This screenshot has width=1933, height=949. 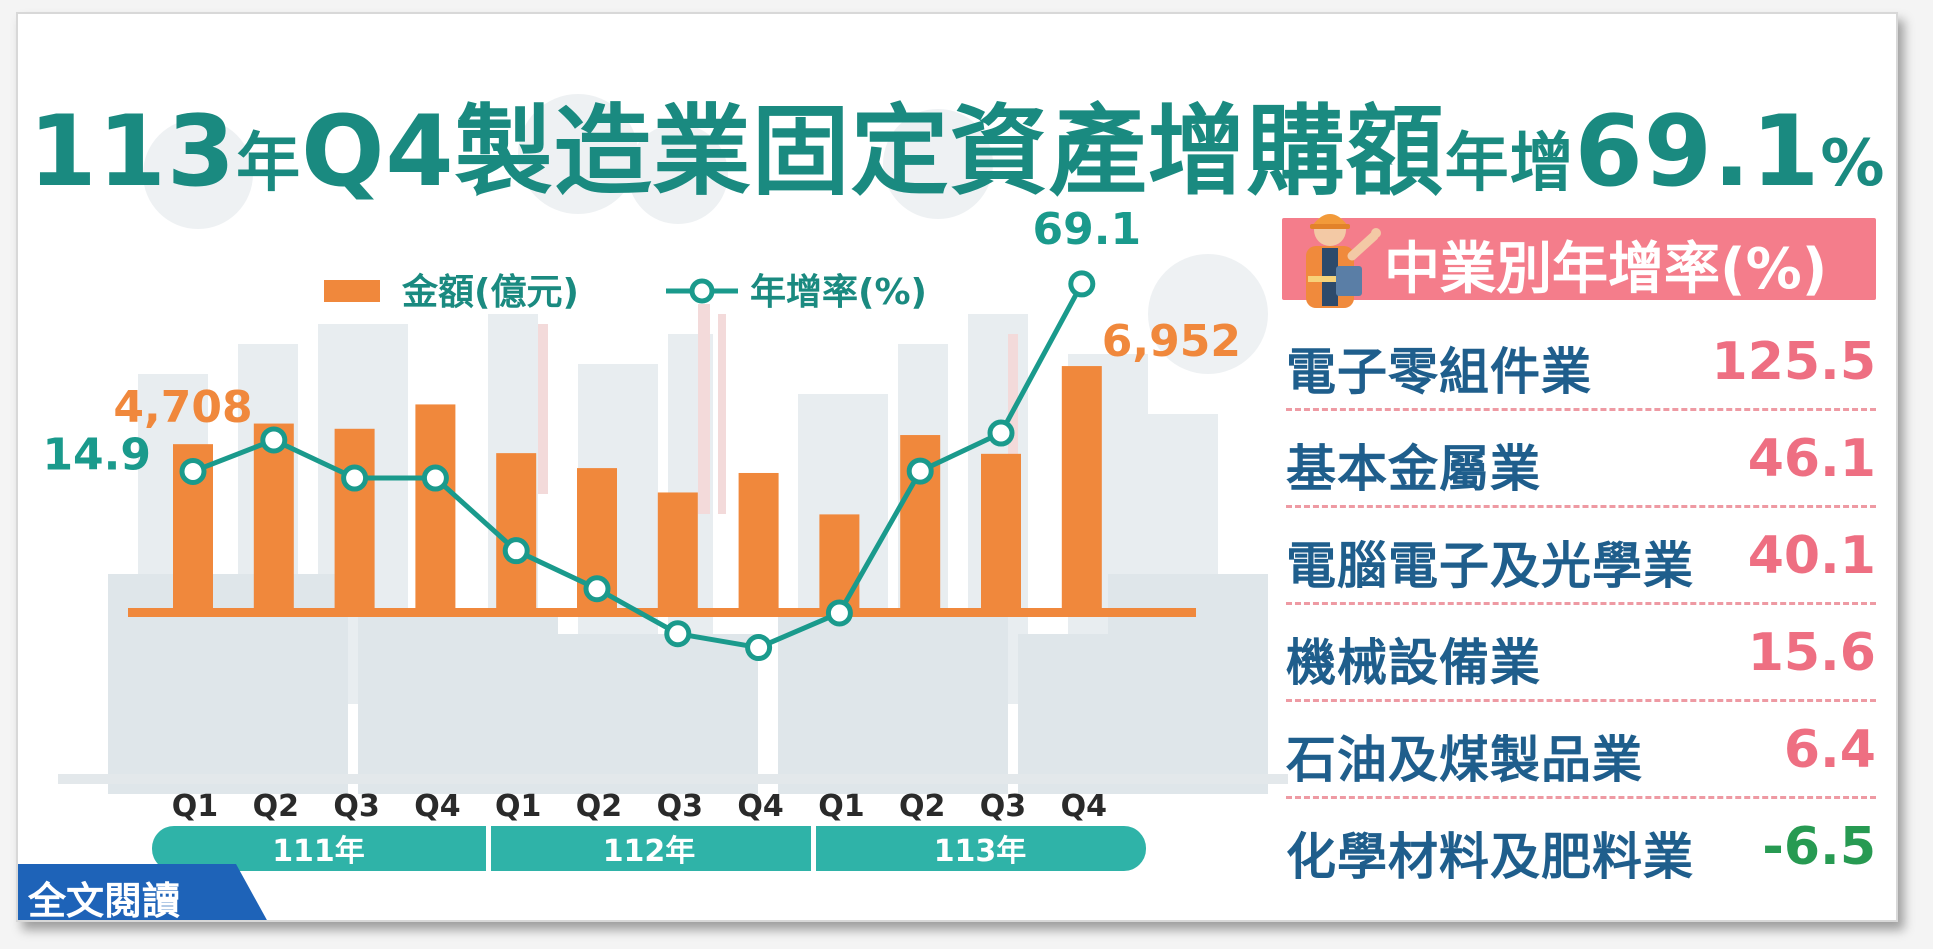 What do you see at coordinates (104, 900) in the screenshot?
I see `read-full-text-label: 全文閱讀` at bounding box center [104, 900].